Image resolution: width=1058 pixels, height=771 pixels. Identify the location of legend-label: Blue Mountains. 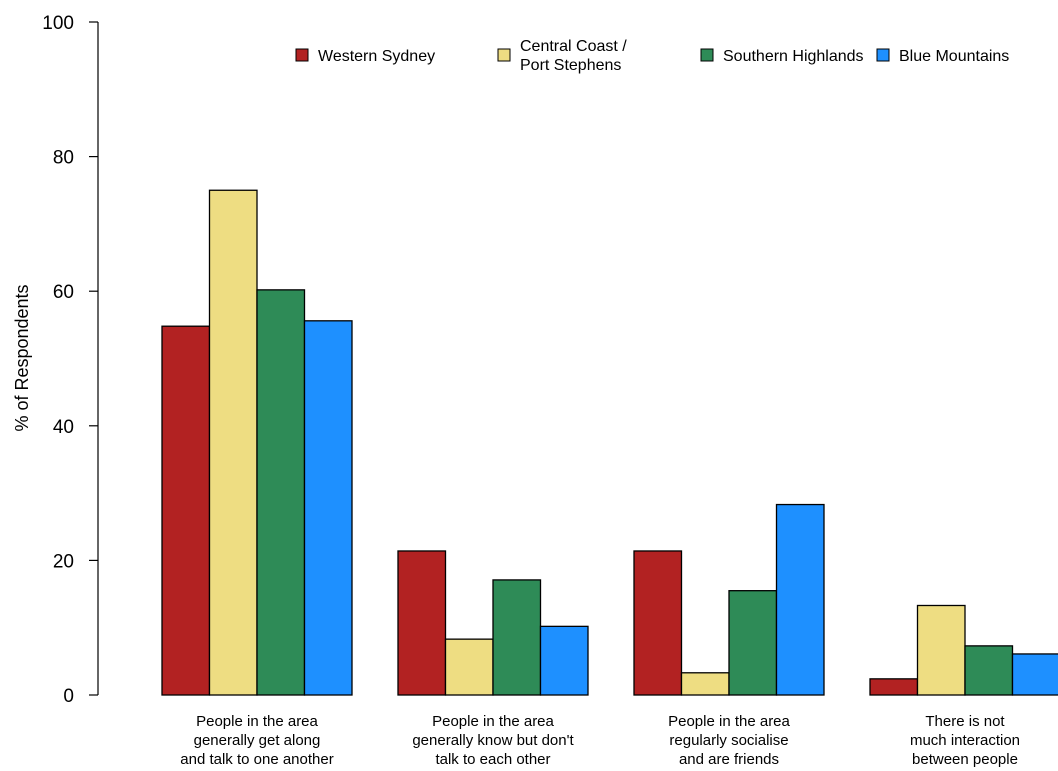
(954, 56).